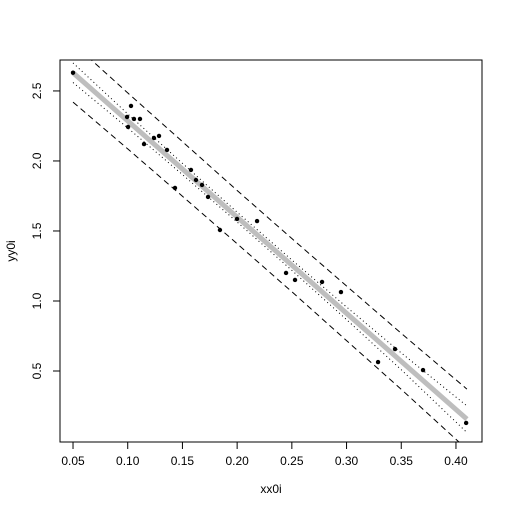  Describe the element at coordinates (183, 461) in the screenshot. I see `x-tick-label: 0.15` at that location.